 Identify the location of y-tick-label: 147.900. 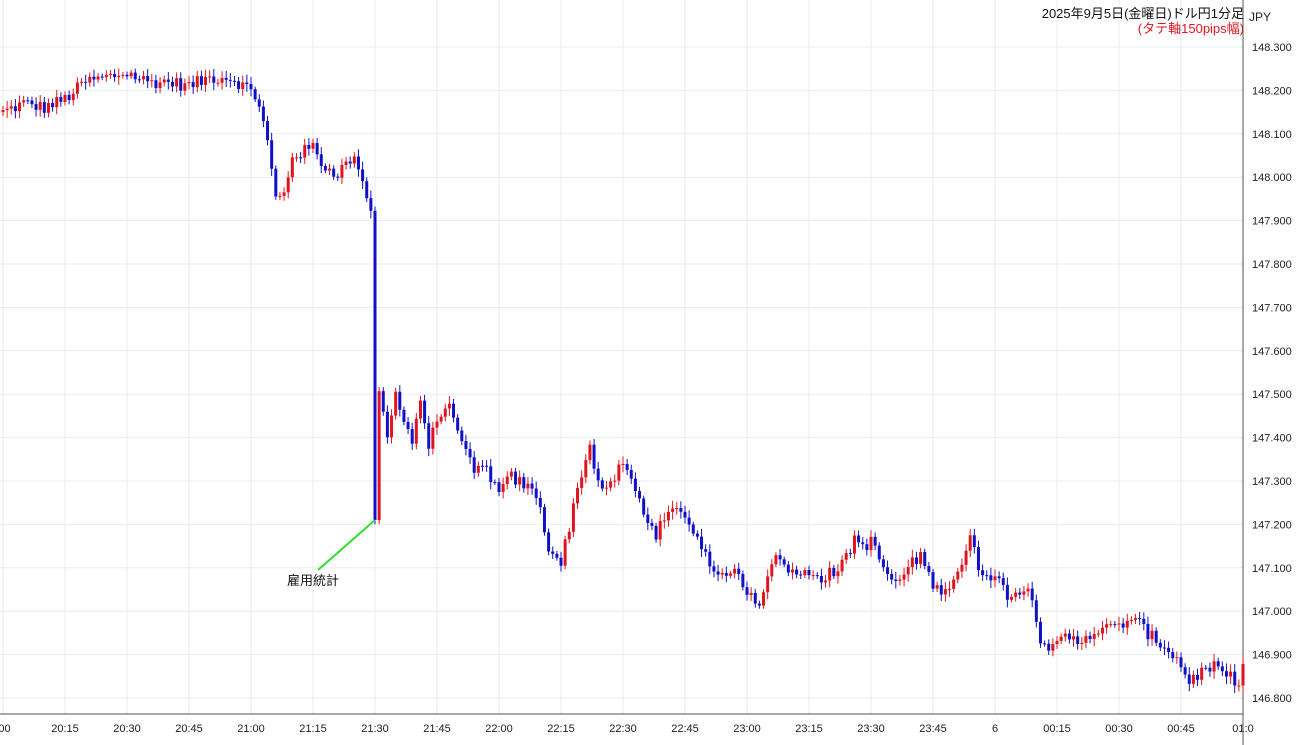
(1272, 222).